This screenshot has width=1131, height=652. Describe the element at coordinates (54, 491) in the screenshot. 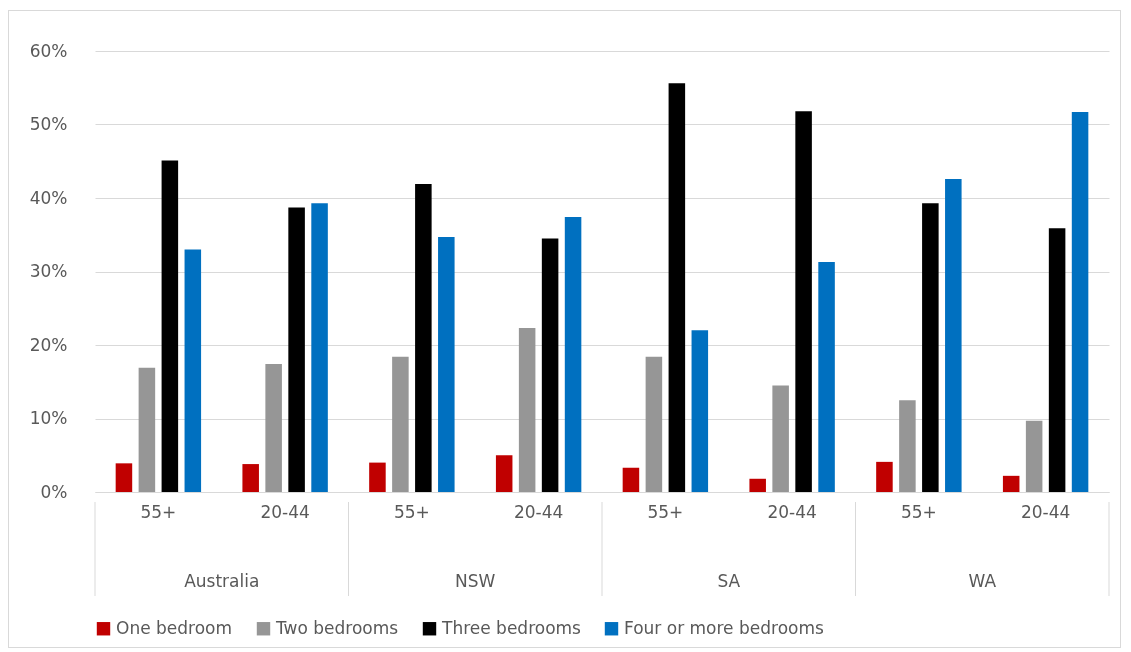

I see `y-tick-label: 0%` at that location.